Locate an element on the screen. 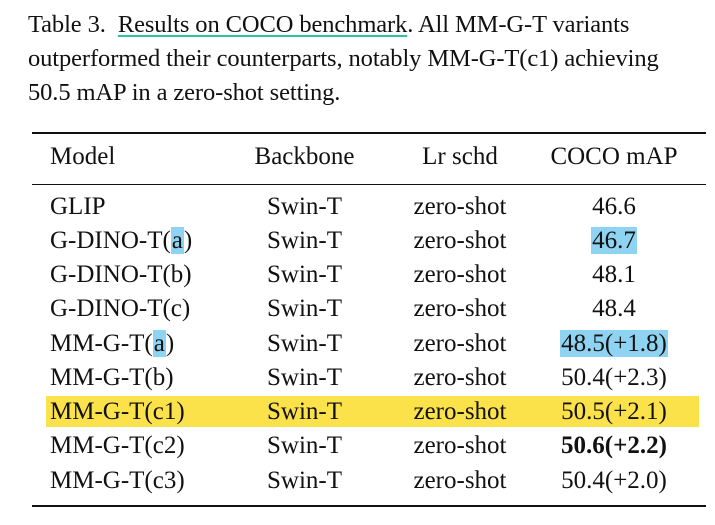  table-row-highlighted: MM-G-T(c1) Swin-T zero-shot 50.5(+2.1) is located at coordinates (369, 412).